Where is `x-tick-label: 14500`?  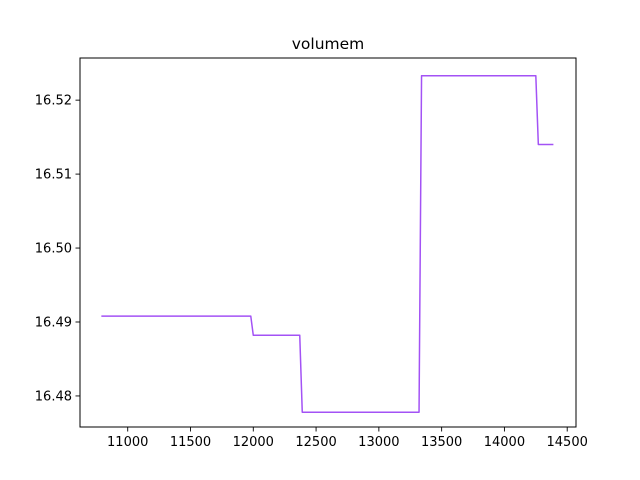
x-tick-label: 14500 is located at coordinates (567, 442).